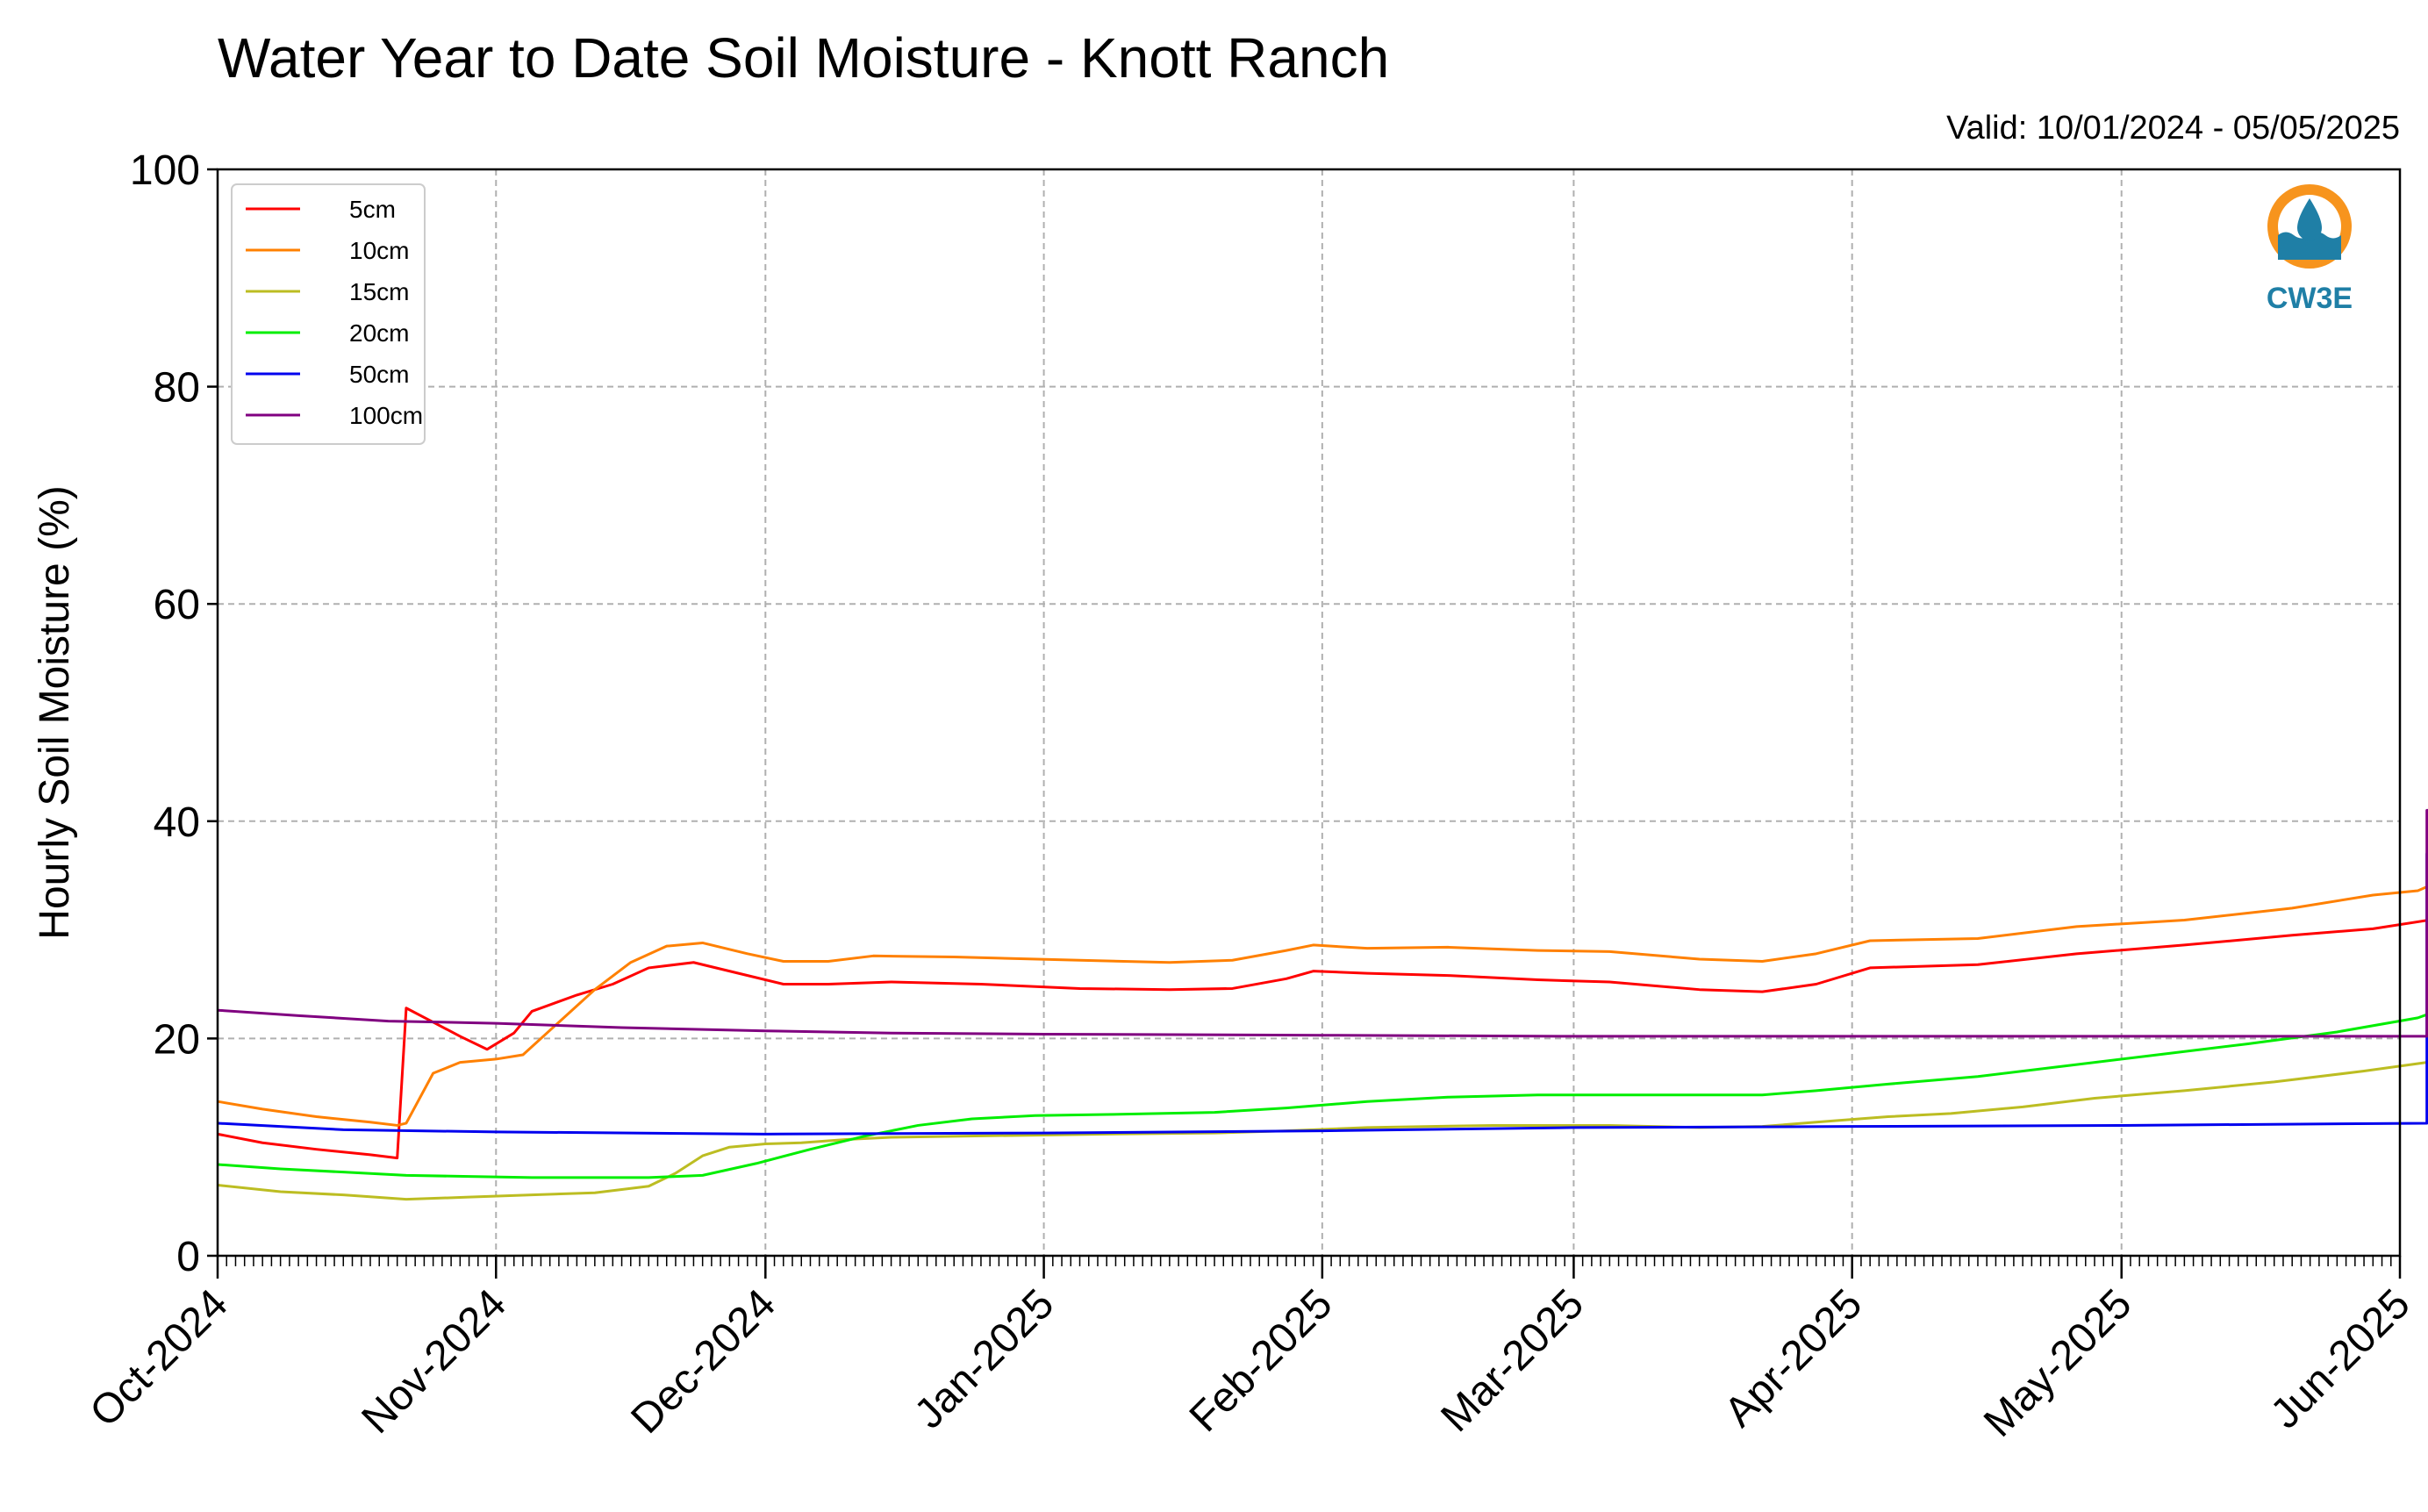  What do you see at coordinates (177, 389) in the screenshot?
I see `y-tick-label: 80` at bounding box center [177, 389].